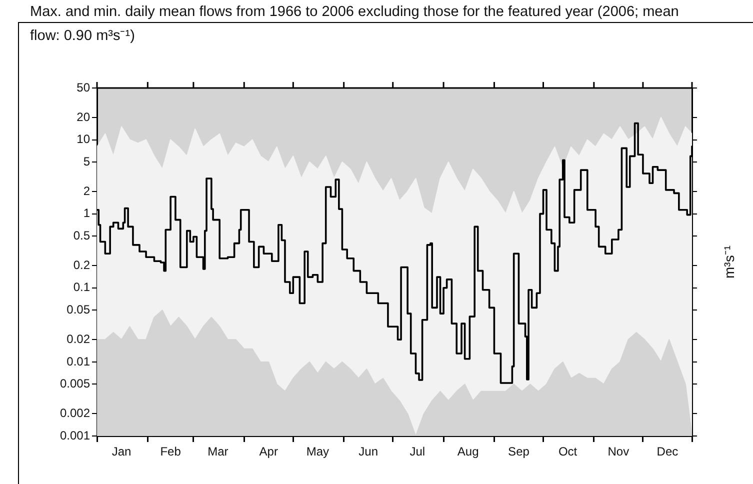  I want to click on y-tick-label: 1, so click(86, 213).